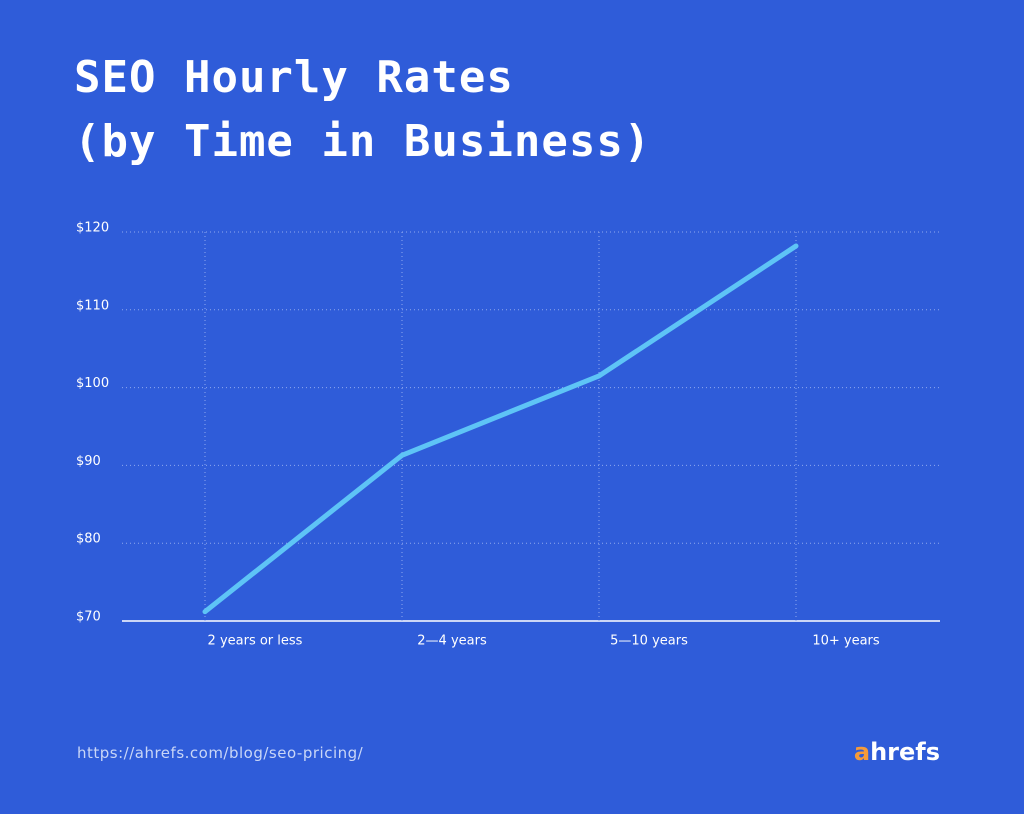 The height and width of the screenshot is (814, 1024). What do you see at coordinates (294, 77) in the screenshot?
I see `chart-title: SEO Hourly Rates` at bounding box center [294, 77].